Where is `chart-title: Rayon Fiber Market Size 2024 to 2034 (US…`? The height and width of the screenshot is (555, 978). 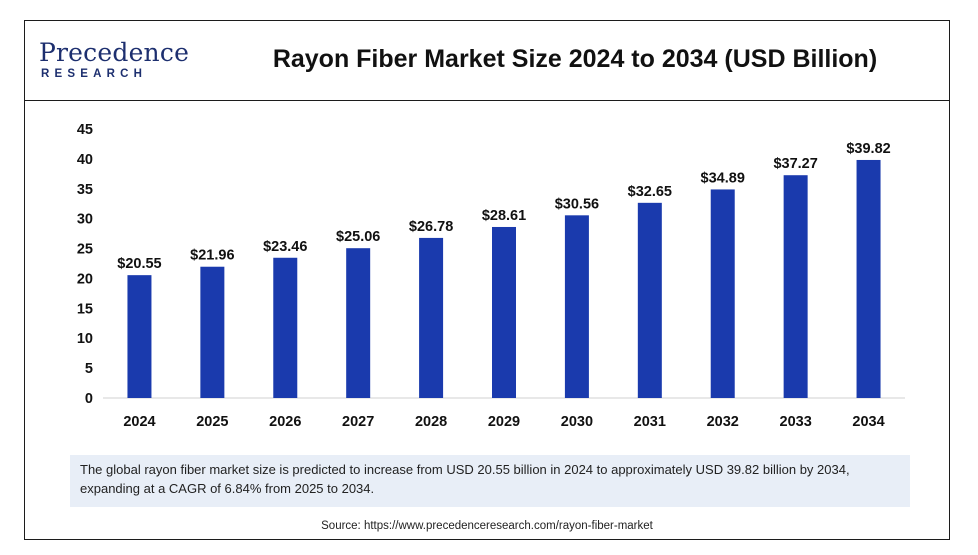 chart-title: Rayon Fiber Market Size 2024 to 2034 (US… is located at coordinates (575, 59).